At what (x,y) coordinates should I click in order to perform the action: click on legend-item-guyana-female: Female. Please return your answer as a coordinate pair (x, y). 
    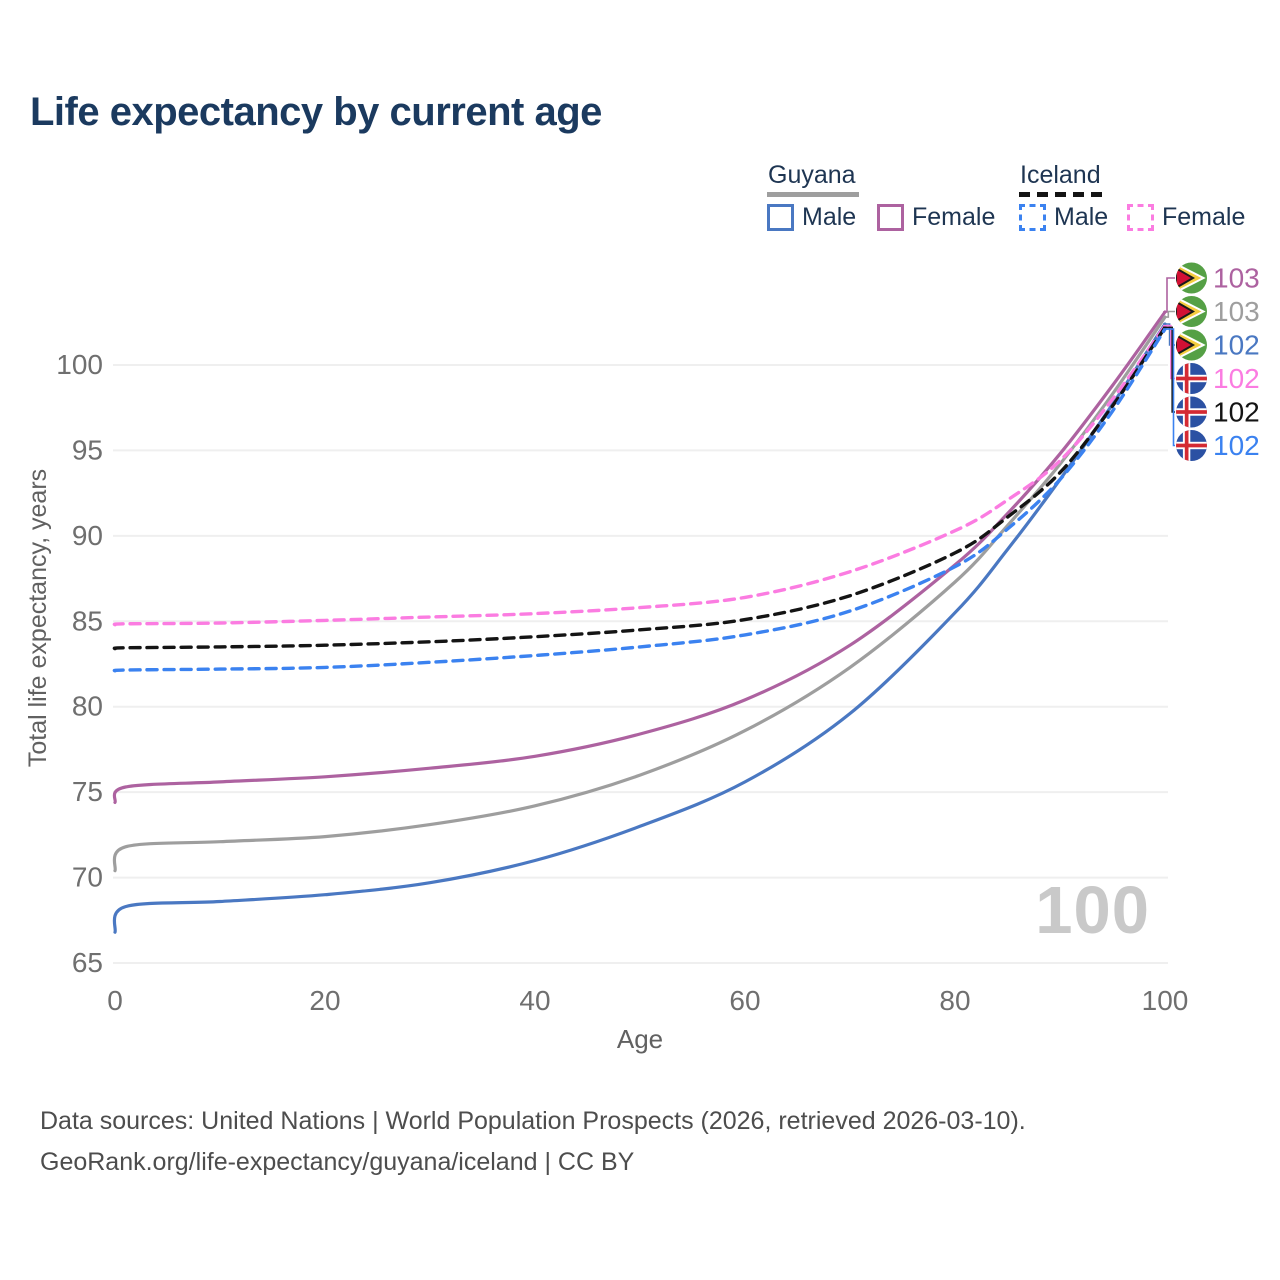
    Looking at the image, I should click on (936, 217).